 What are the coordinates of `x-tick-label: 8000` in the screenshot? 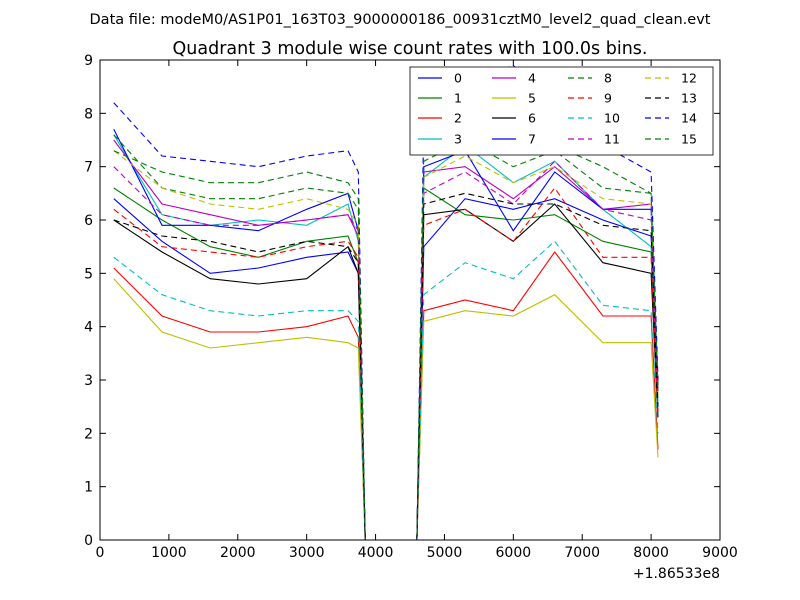 It's located at (651, 553).